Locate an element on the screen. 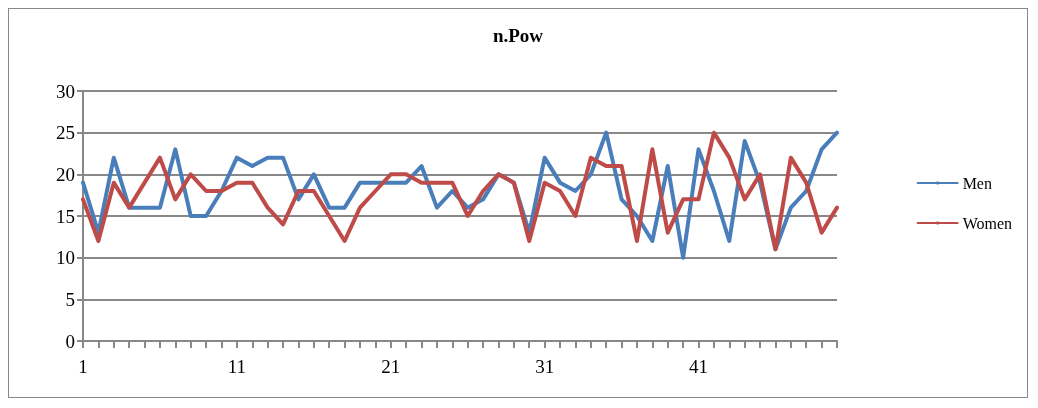  legend-label: Men is located at coordinates (977, 183).